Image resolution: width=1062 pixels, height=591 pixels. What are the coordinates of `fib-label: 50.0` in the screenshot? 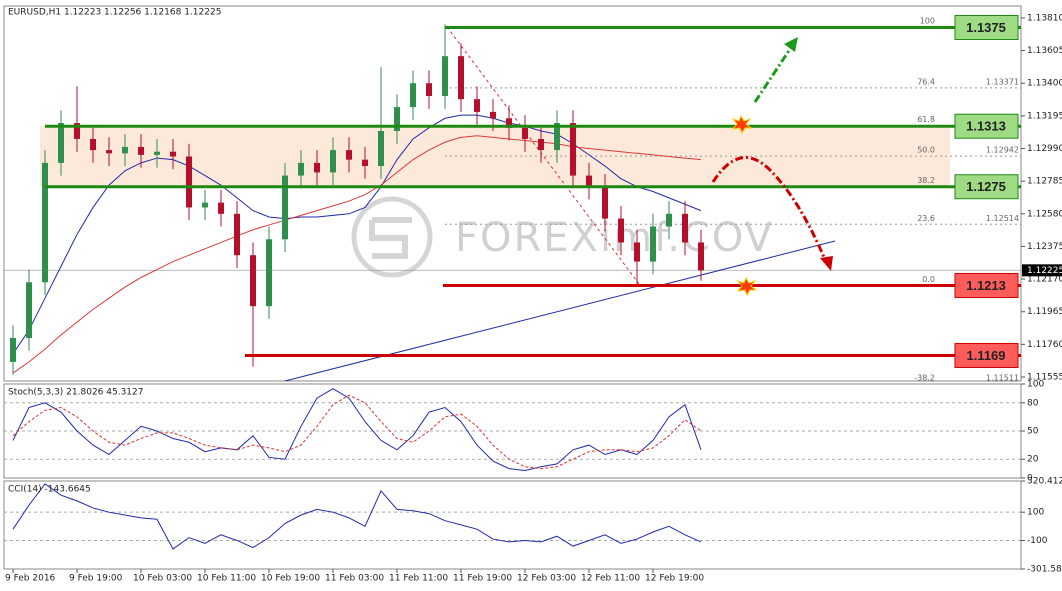 It's located at (926, 150).